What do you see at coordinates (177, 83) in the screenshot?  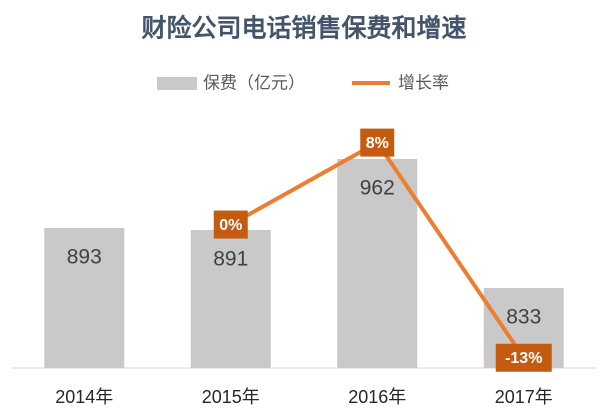 I see `legend-swatch` at bounding box center [177, 83].